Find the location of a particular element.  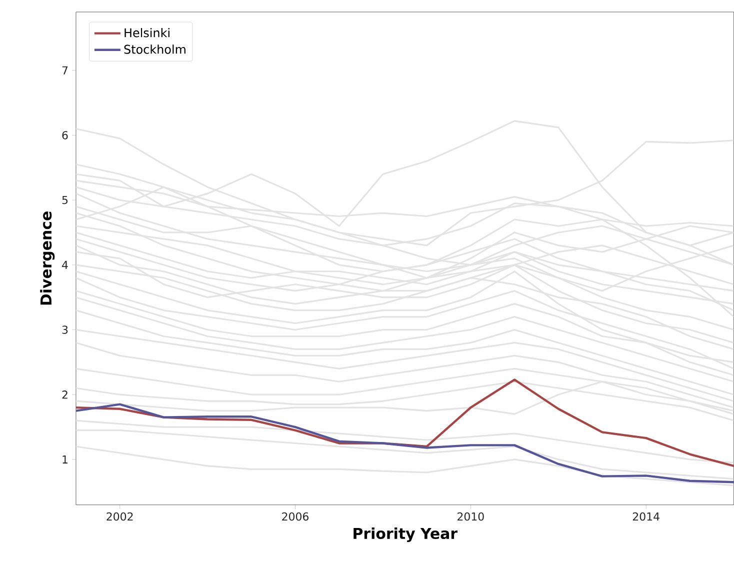

y-tick-label: 4 is located at coordinates (65, 264).